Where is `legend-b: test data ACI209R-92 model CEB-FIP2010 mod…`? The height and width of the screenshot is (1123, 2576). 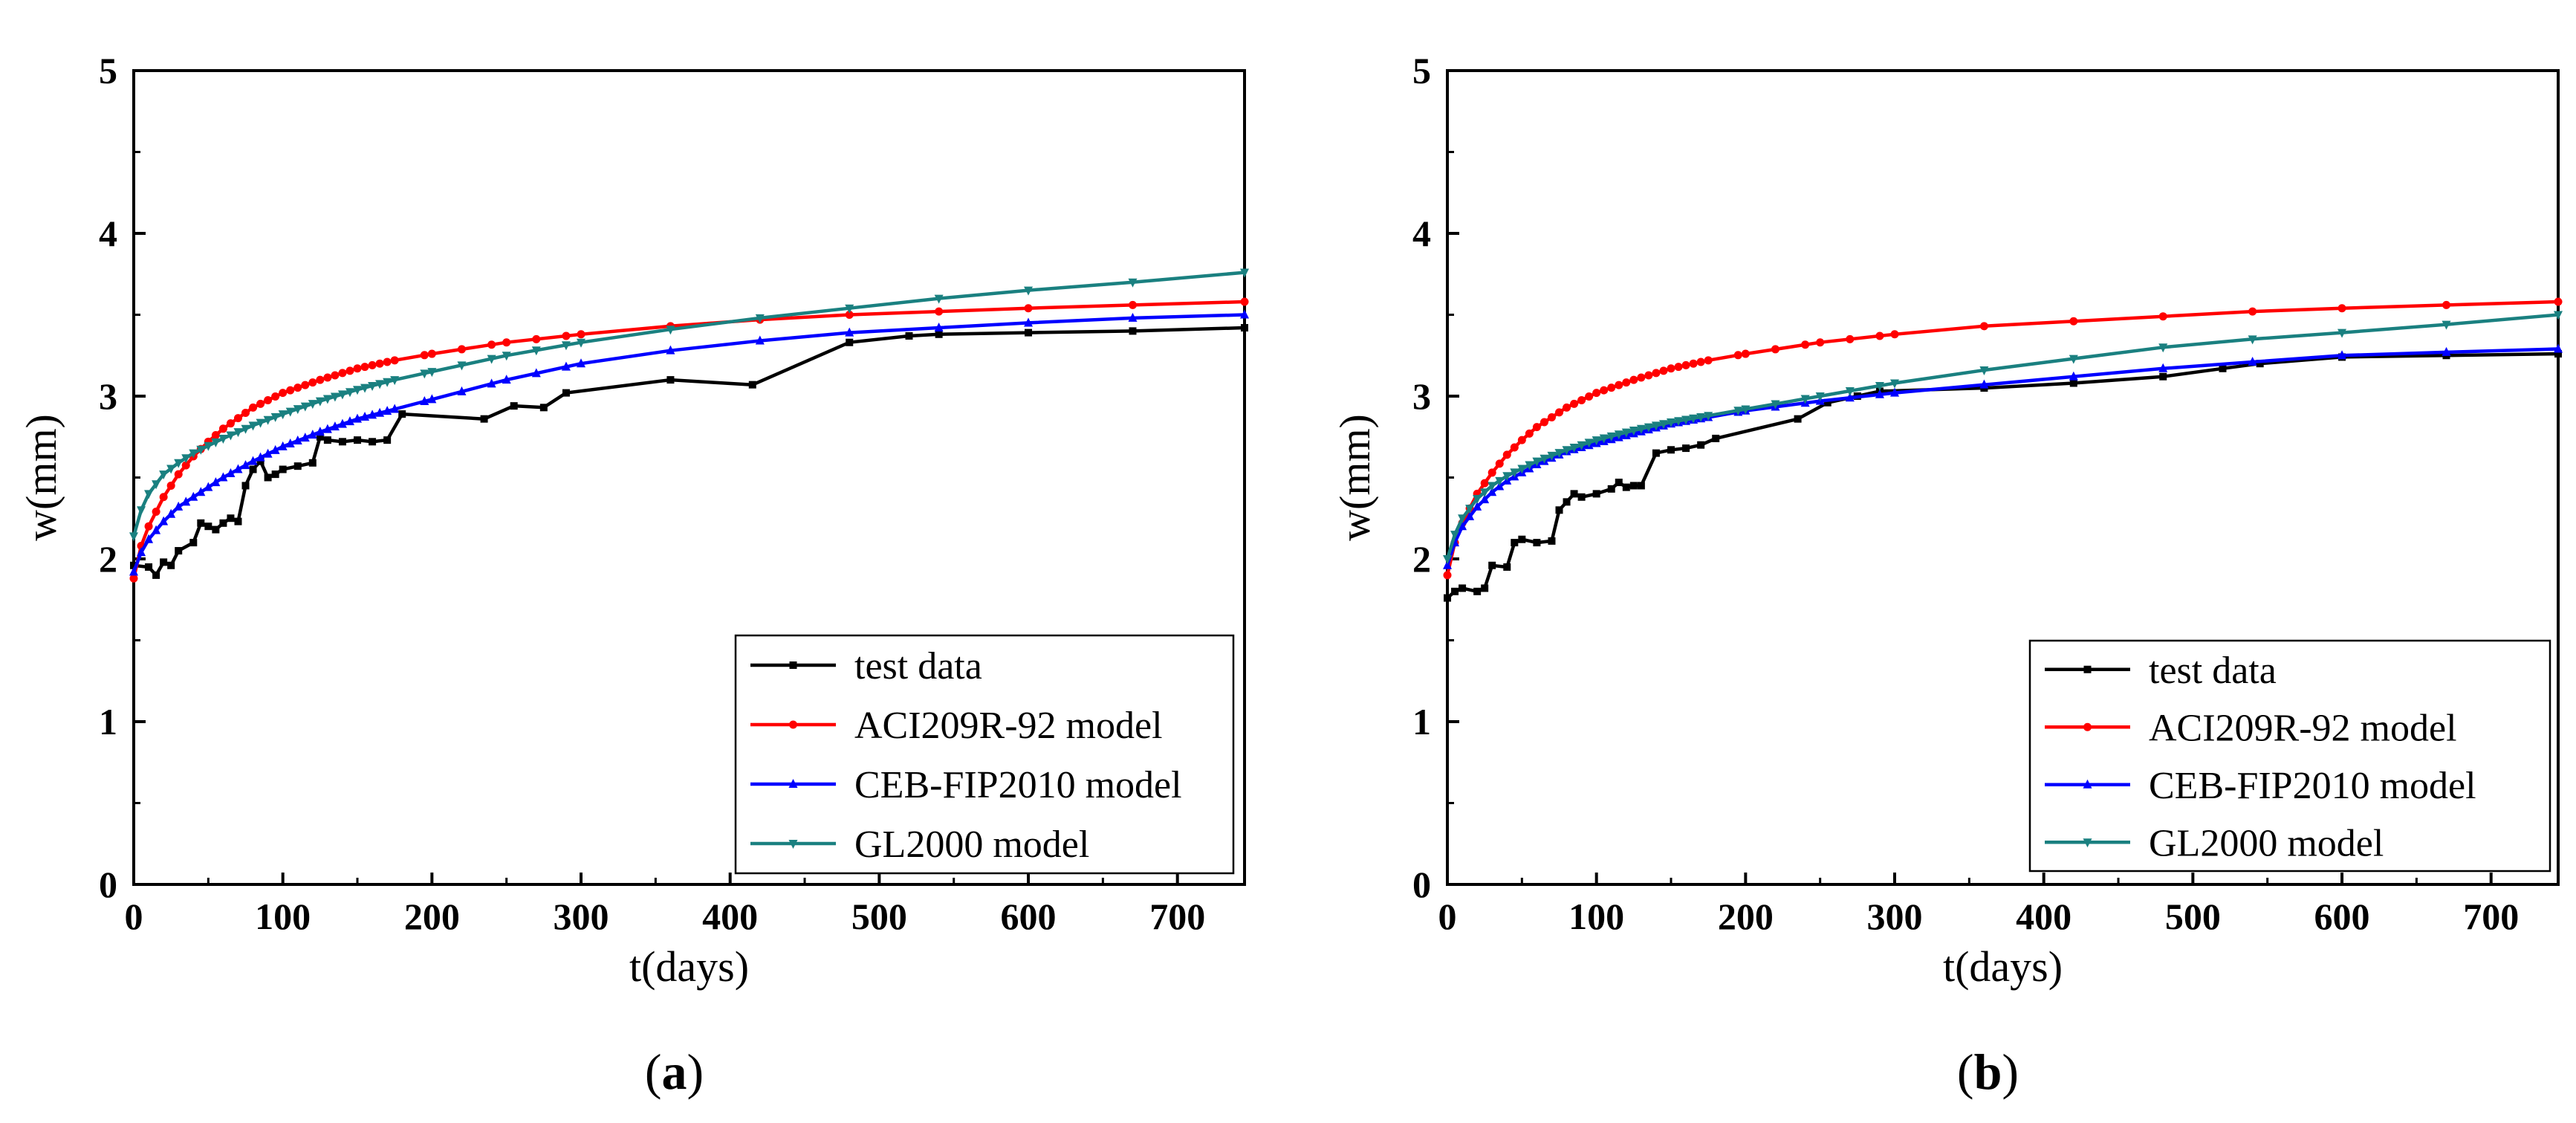 legend-b: test data ACI209R-92 model CEB-FIP2010 mod… is located at coordinates (2289, 756).